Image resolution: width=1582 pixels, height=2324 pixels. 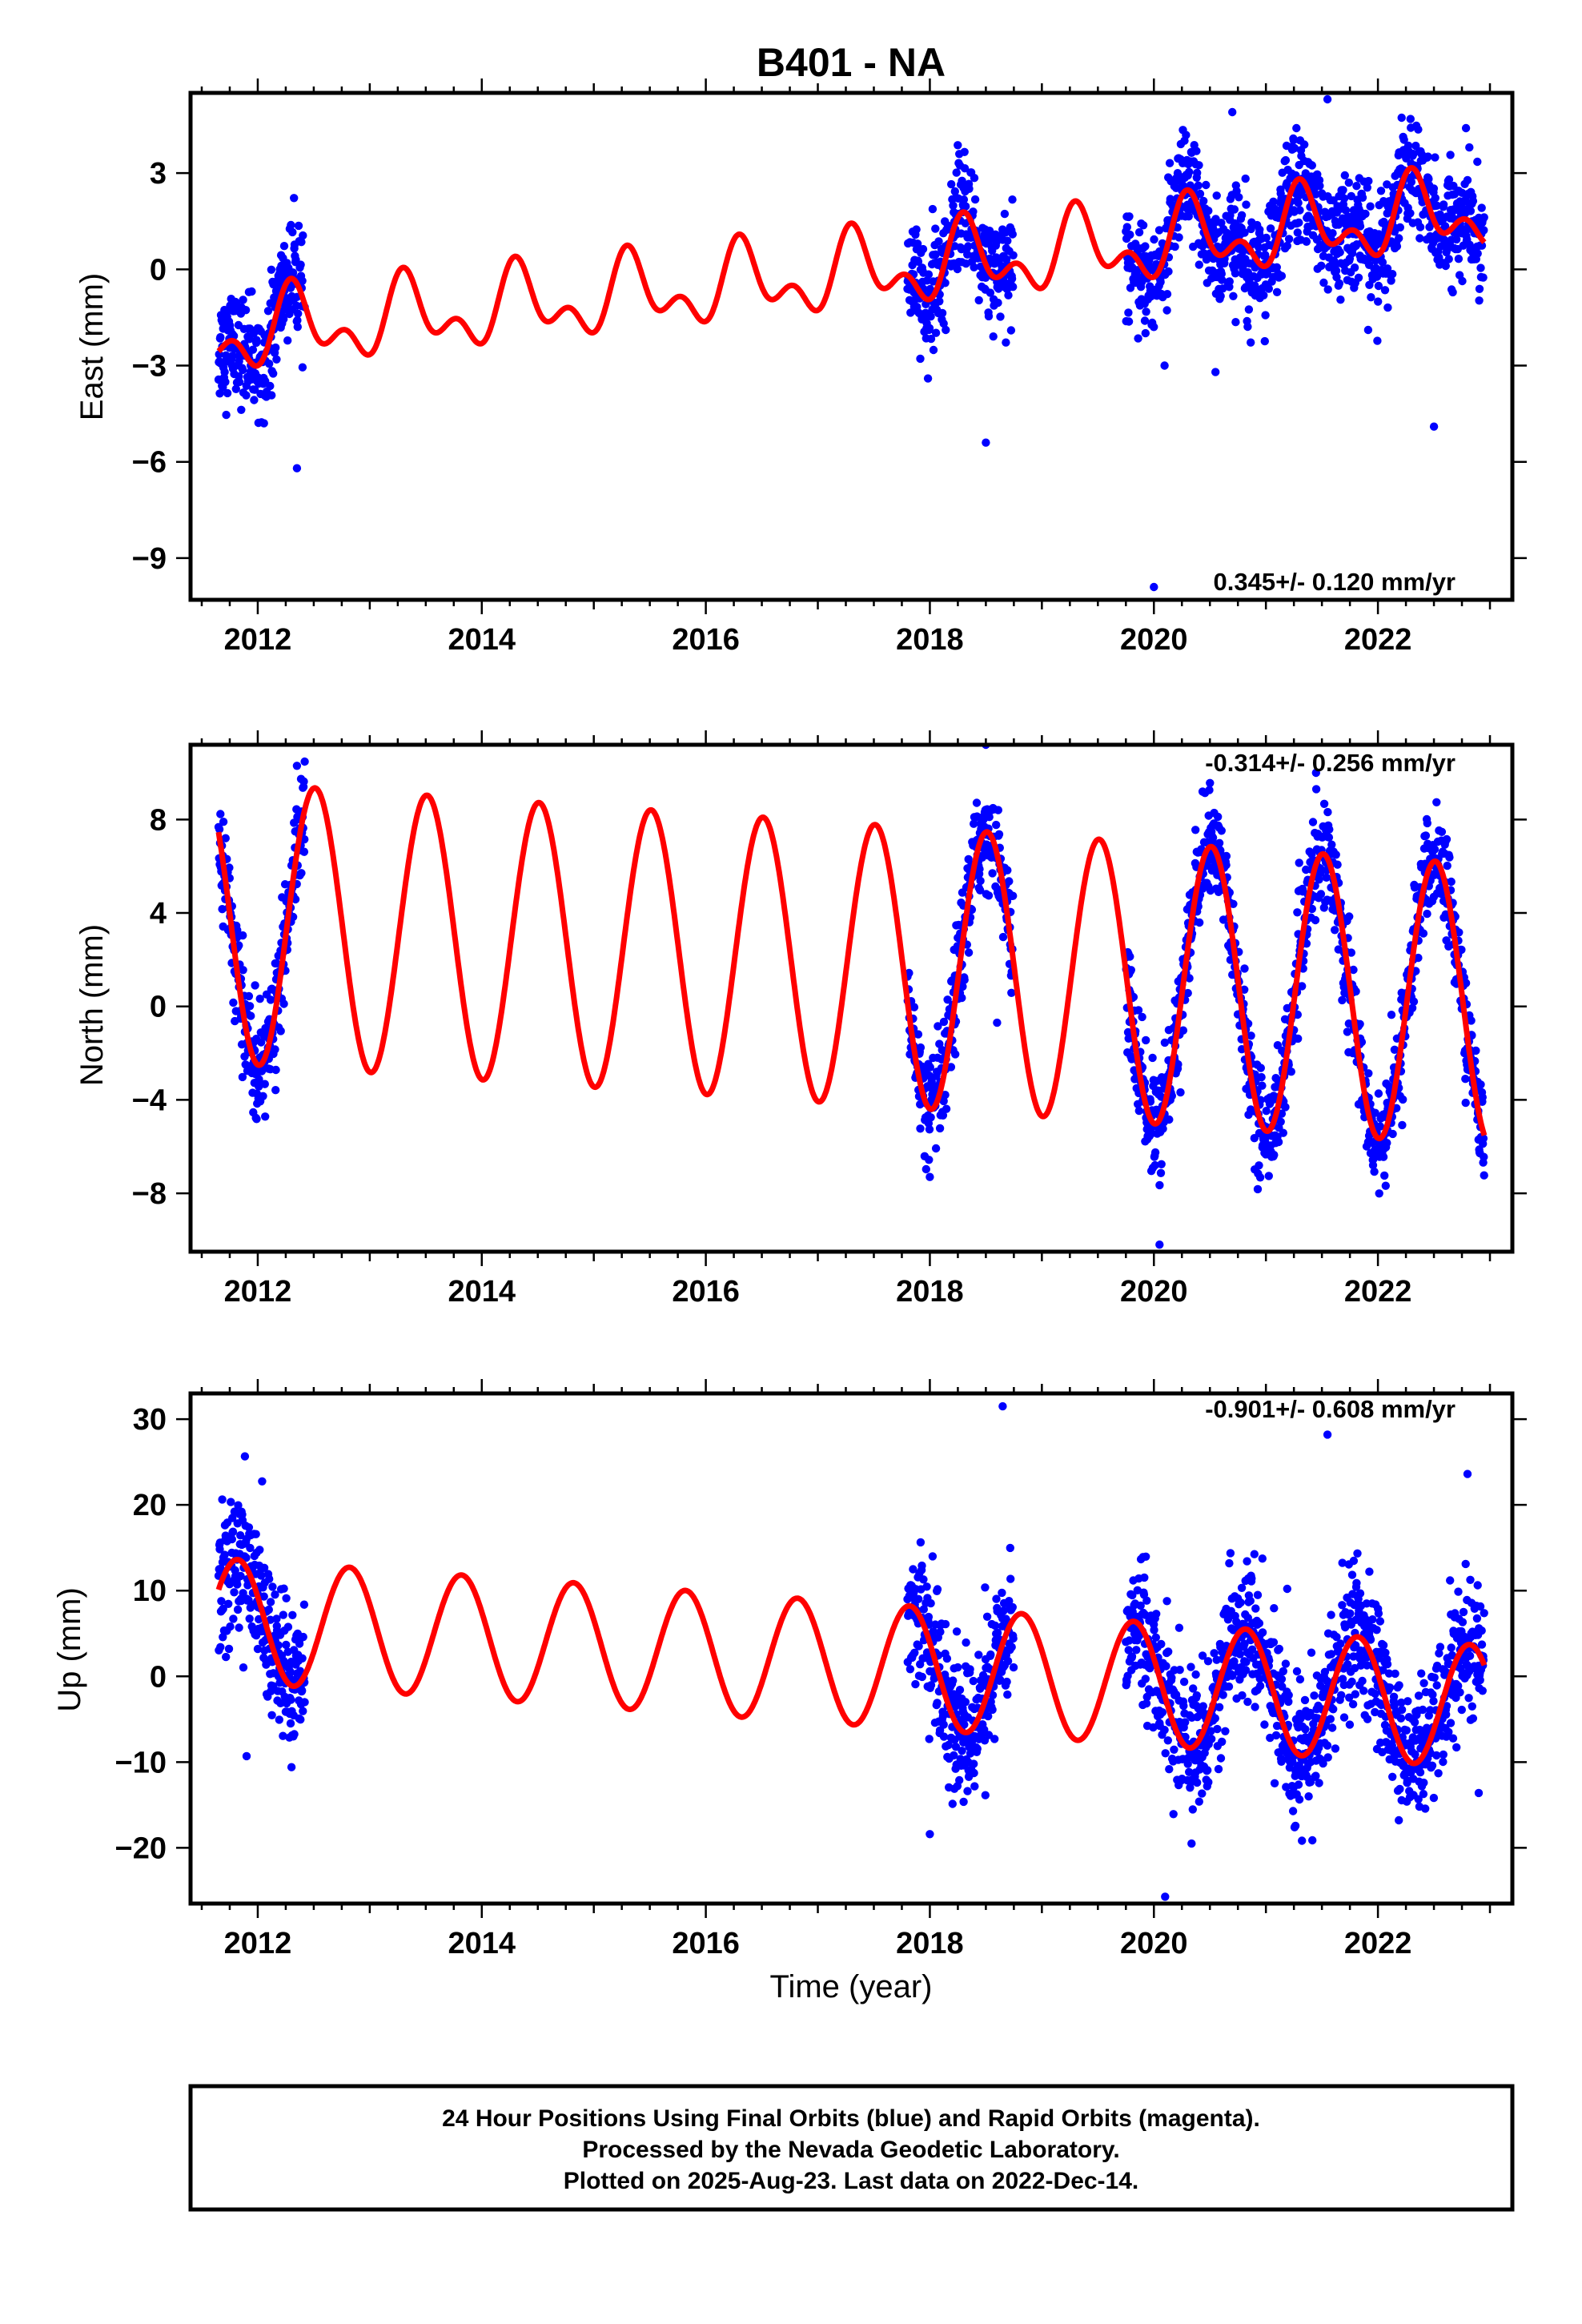 I want to click on chart-title: B401 - NA, so click(x=851, y=62).